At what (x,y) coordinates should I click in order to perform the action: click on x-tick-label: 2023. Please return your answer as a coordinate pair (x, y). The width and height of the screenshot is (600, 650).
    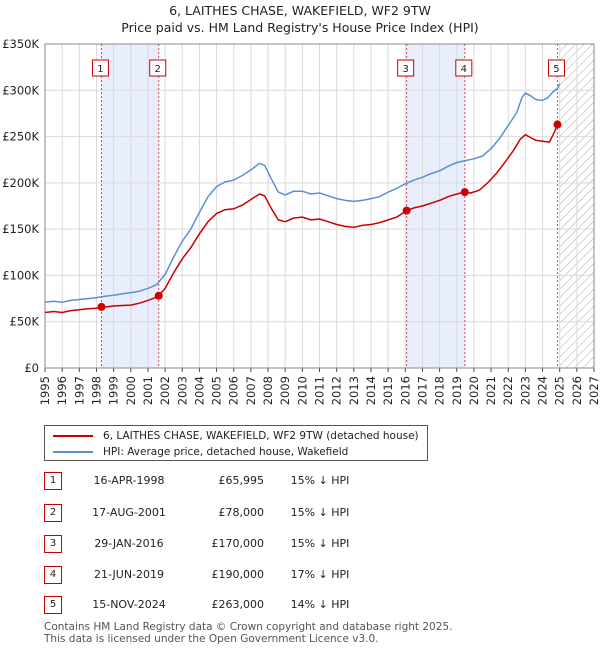
    Looking at the image, I should click on (525, 390).